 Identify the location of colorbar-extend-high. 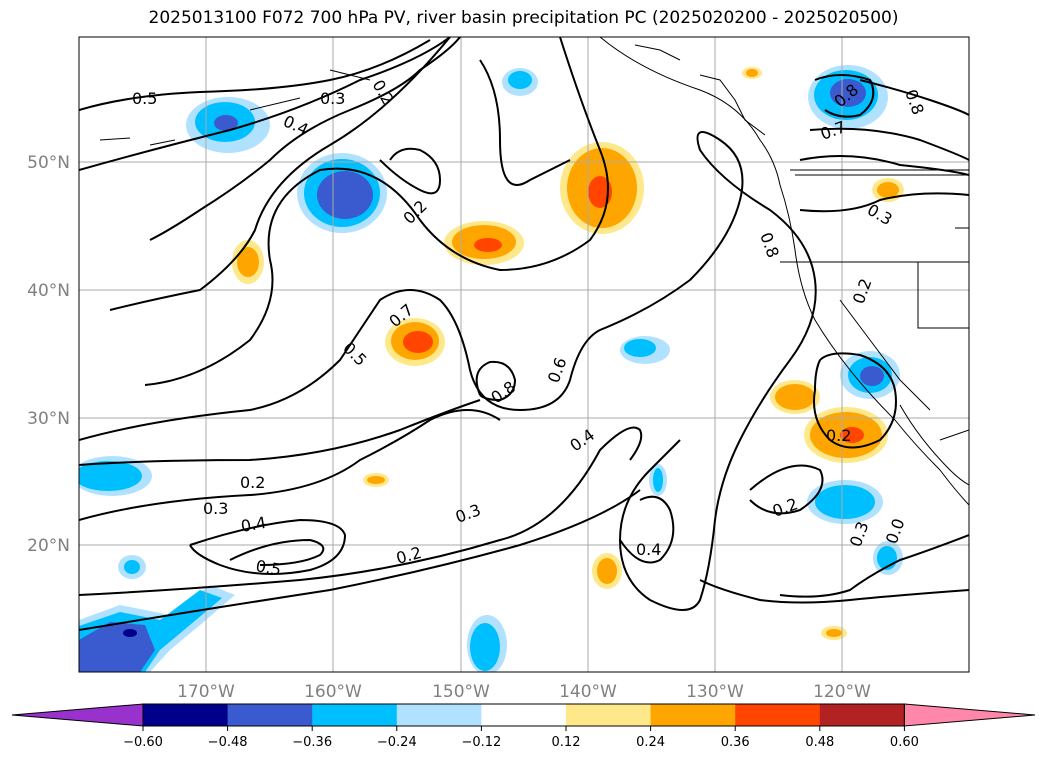
(969, 715).